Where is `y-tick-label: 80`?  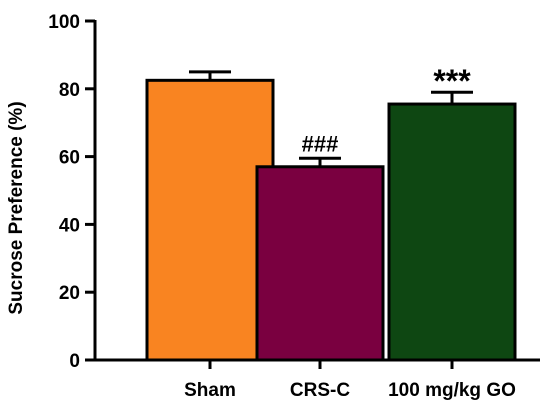
y-tick-label: 80 is located at coordinates (69, 90).